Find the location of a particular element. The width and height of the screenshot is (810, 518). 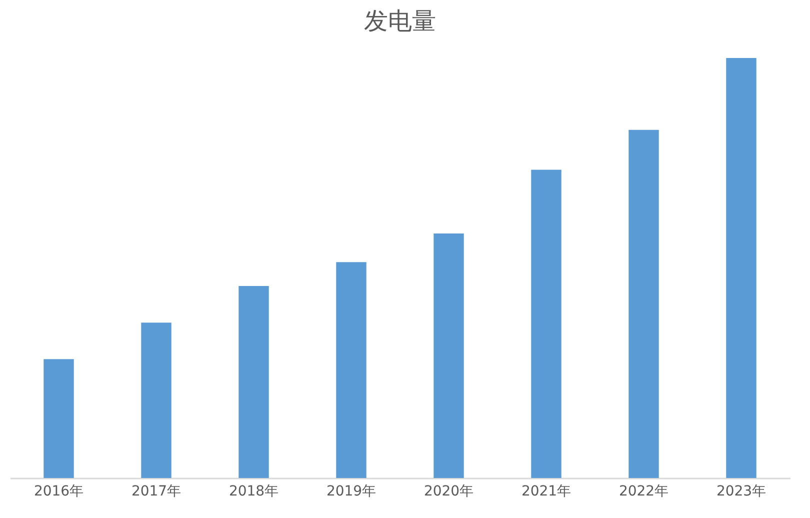

chart-title: 发电量 is located at coordinates (400, 21).